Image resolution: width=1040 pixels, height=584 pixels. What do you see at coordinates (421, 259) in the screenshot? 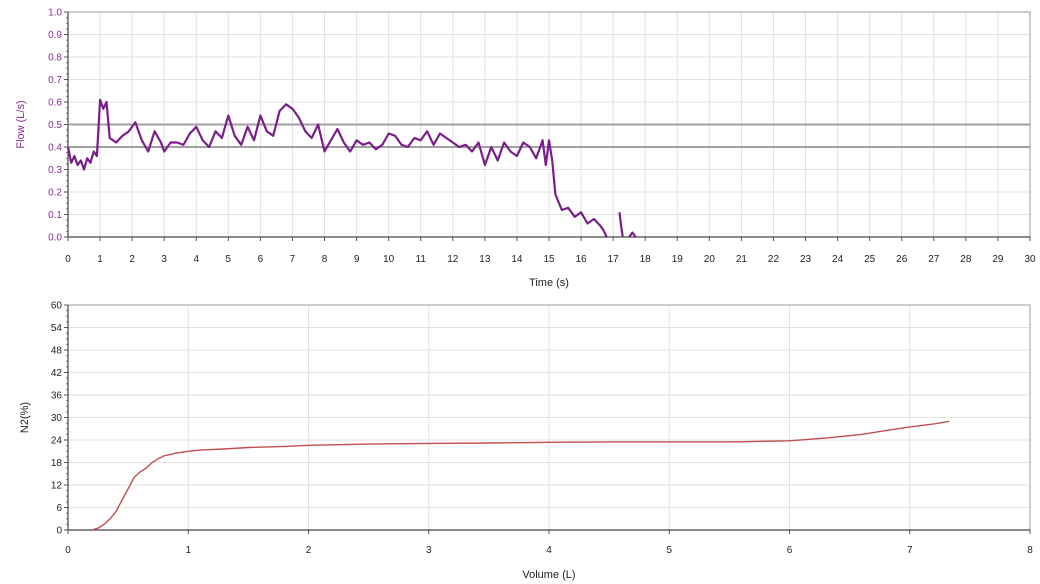
I see `x-tick-label: 11` at bounding box center [421, 259].